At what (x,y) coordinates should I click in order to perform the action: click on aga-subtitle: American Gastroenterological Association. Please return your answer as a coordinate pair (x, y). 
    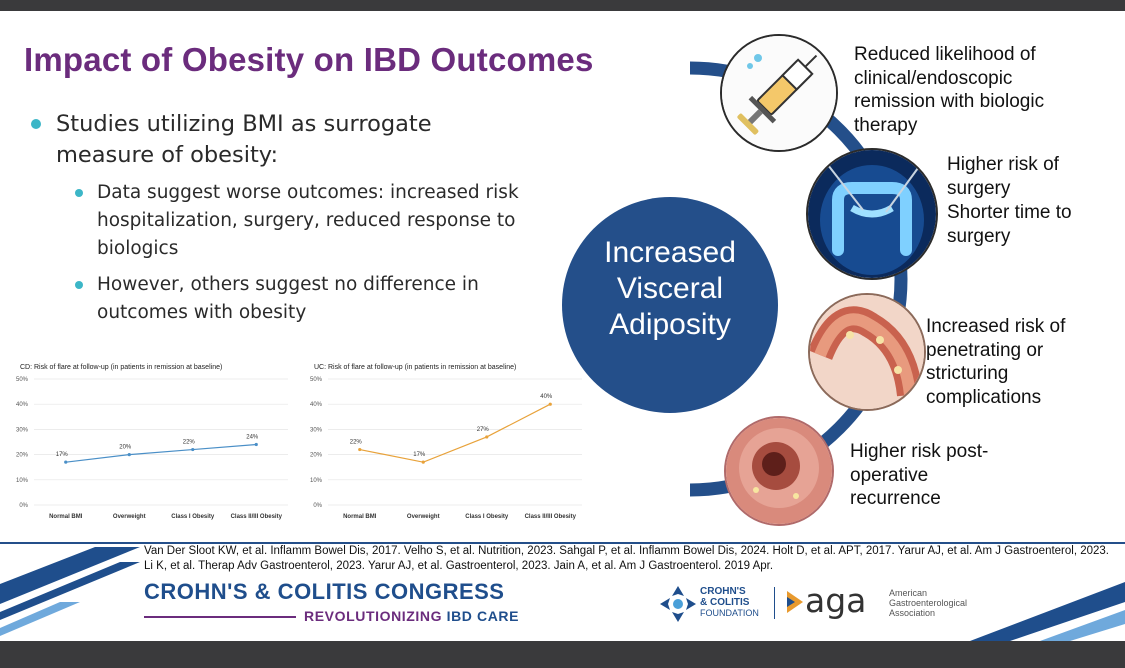
    Looking at the image, I should click on (928, 603).